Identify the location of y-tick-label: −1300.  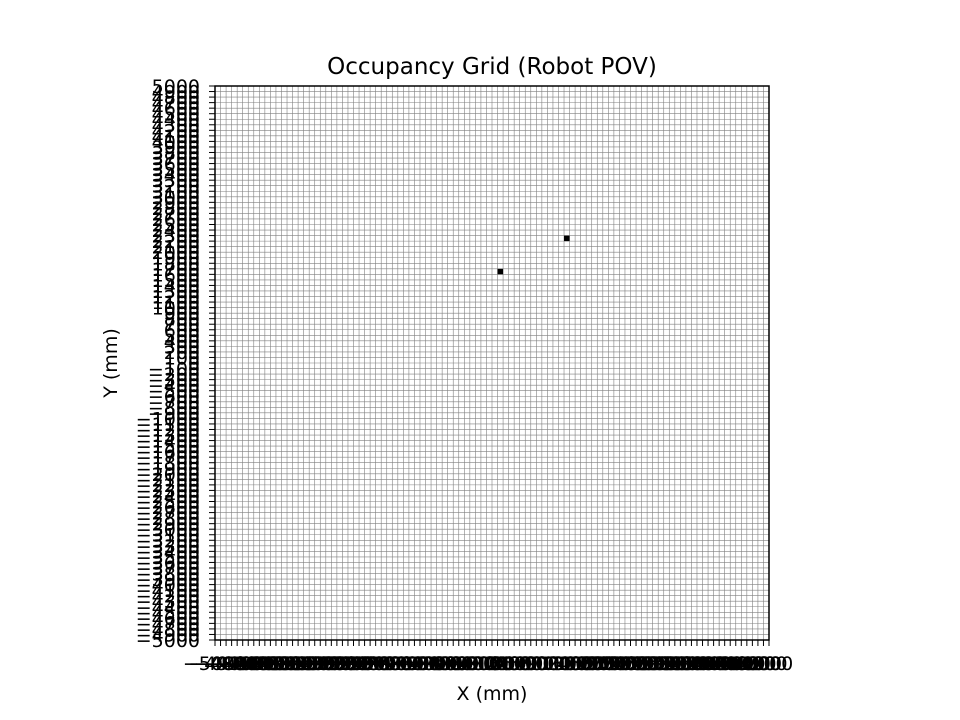
(168, 436).